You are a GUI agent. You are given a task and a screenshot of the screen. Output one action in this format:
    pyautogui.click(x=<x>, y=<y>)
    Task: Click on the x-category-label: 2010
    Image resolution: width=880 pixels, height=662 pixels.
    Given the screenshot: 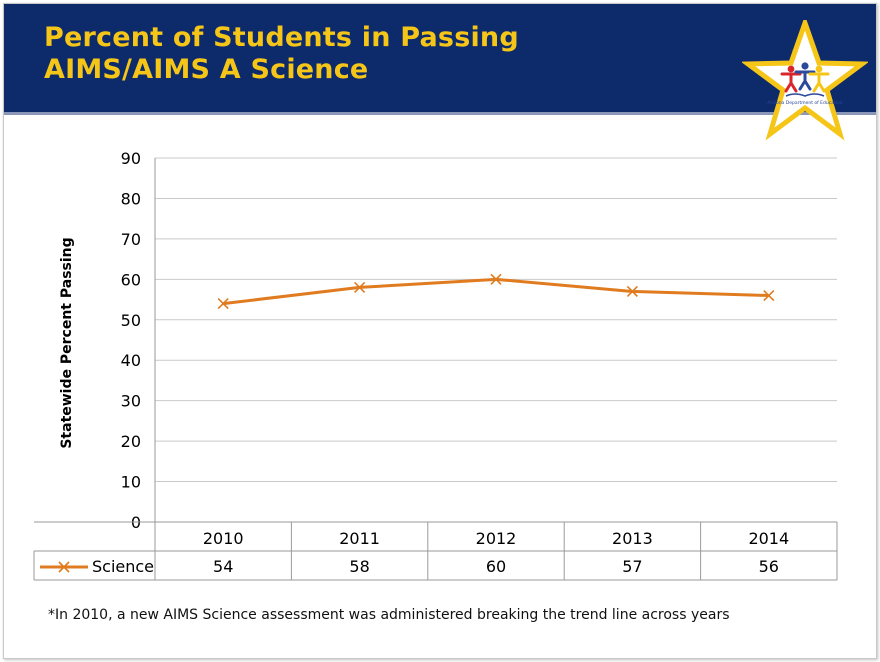 What is the action you would take?
    pyautogui.click(x=223, y=538)
    